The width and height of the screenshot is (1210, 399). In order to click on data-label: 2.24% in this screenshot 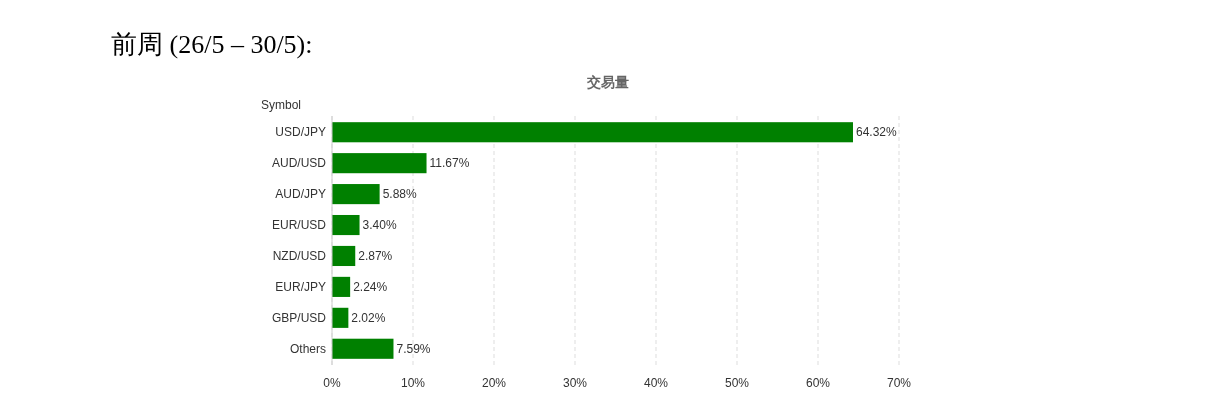, I will do `click(370, 287)`.